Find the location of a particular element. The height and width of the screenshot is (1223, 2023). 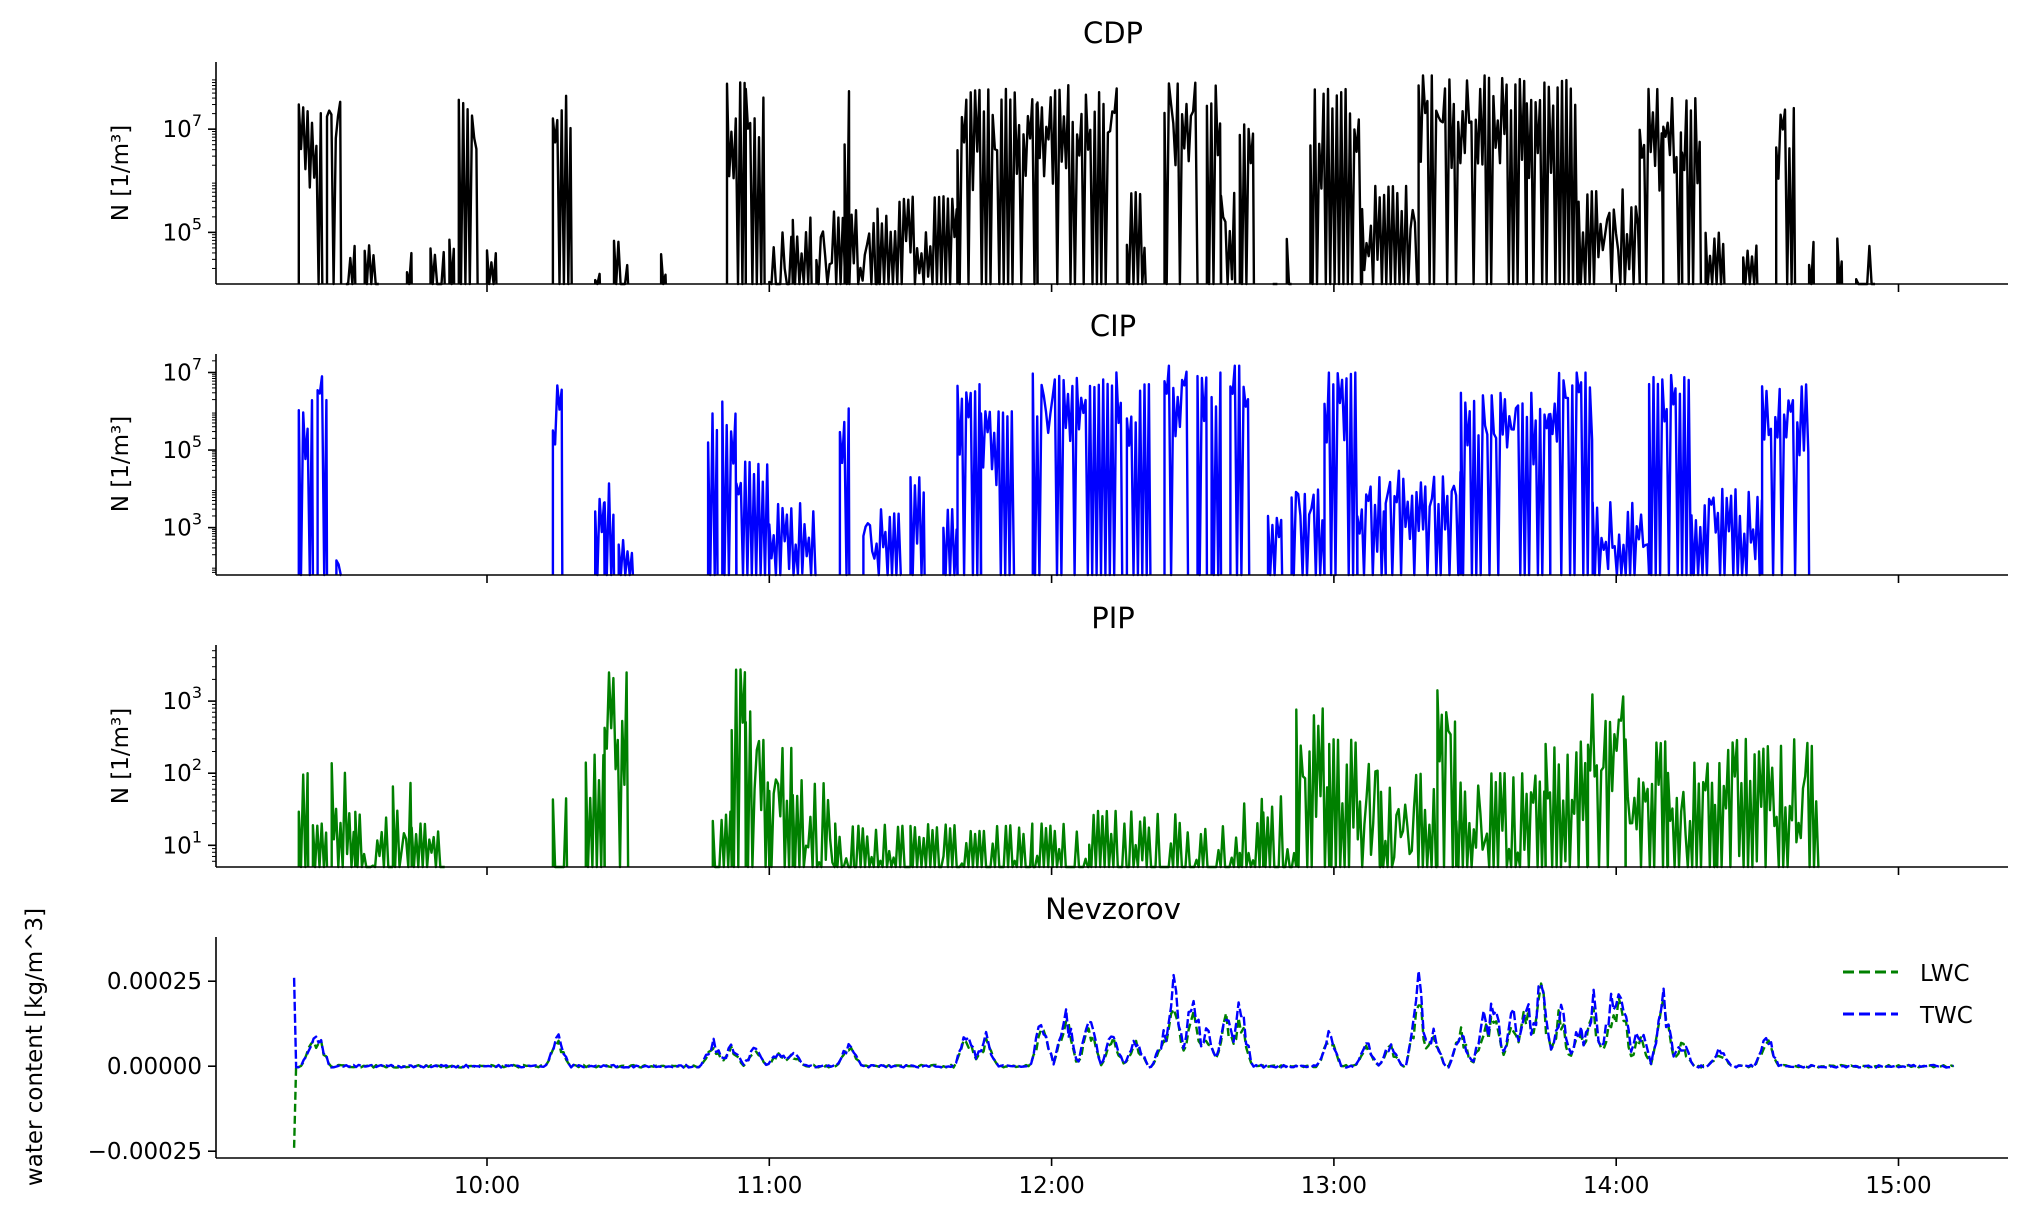

panel-title-cdp: CDP is located at coordinates (1113, 33).